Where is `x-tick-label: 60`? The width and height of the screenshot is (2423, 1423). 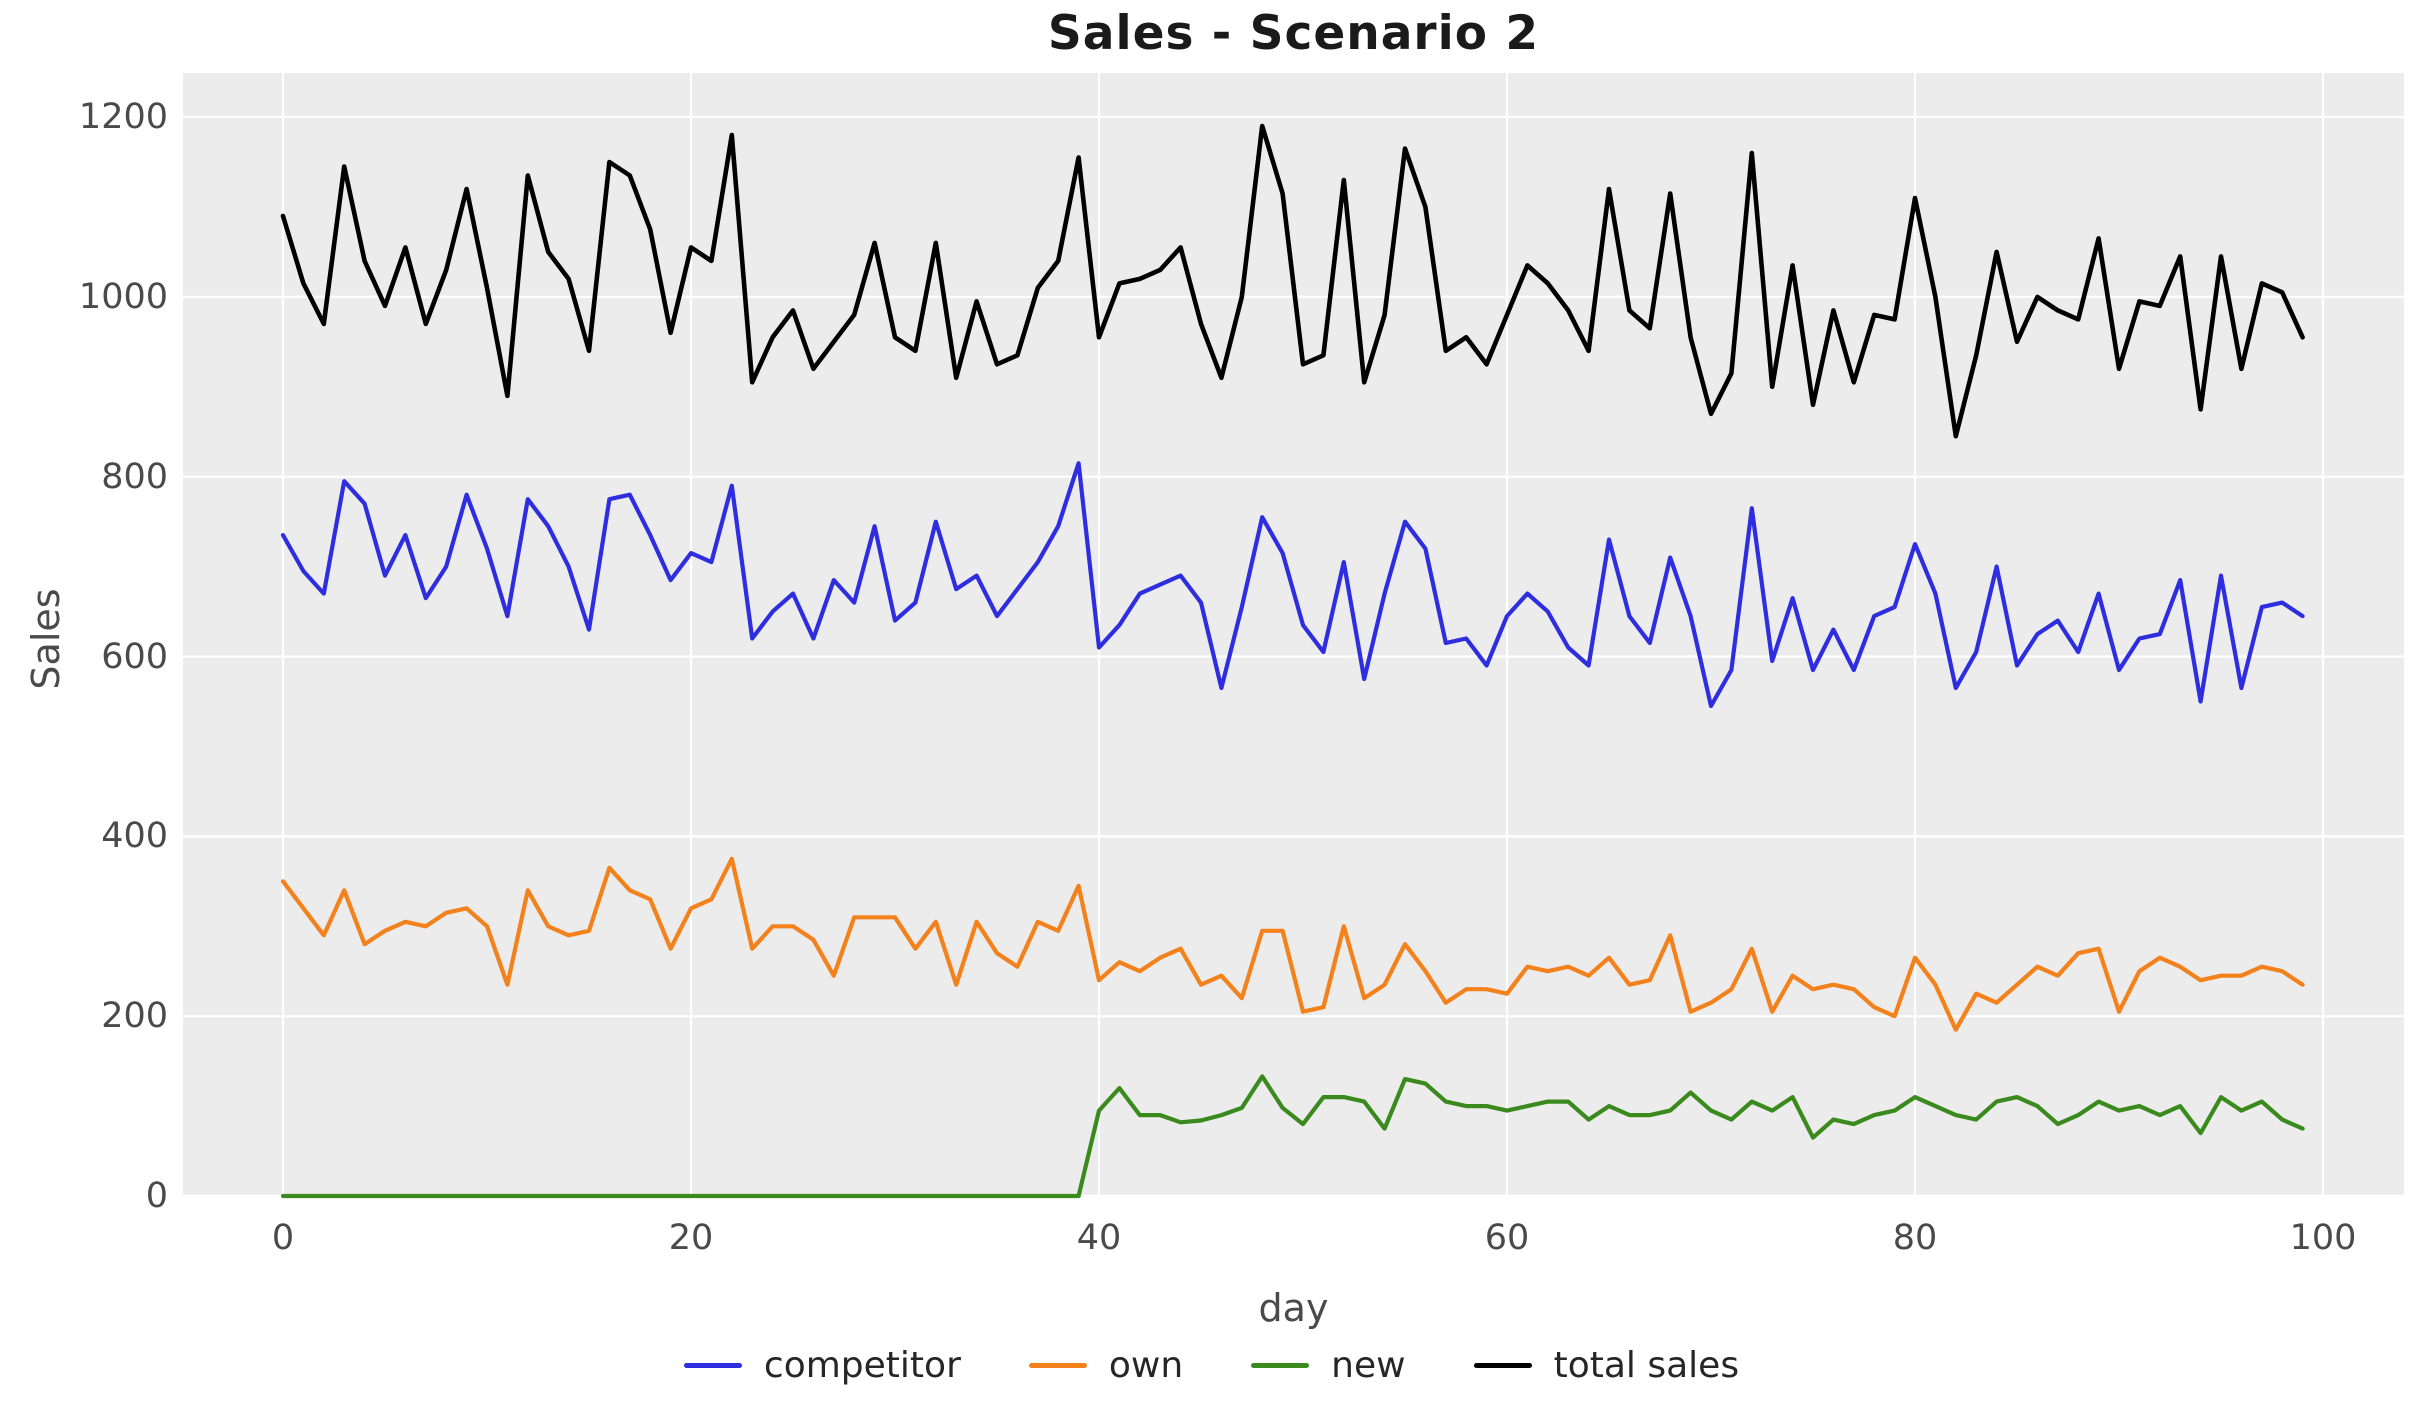
x-tick-label: 60 is located at coordinates (1507, 1238).